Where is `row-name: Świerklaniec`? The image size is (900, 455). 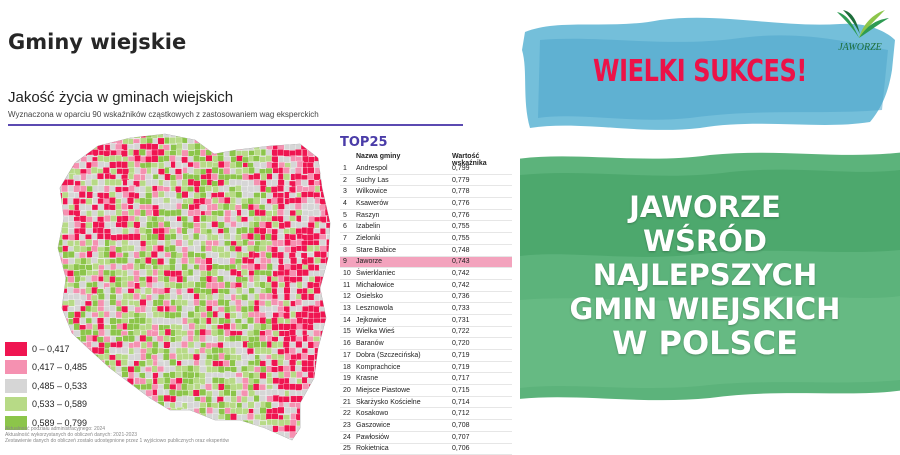
row-name: Świerklaniec is located at coordinates (376, 274).